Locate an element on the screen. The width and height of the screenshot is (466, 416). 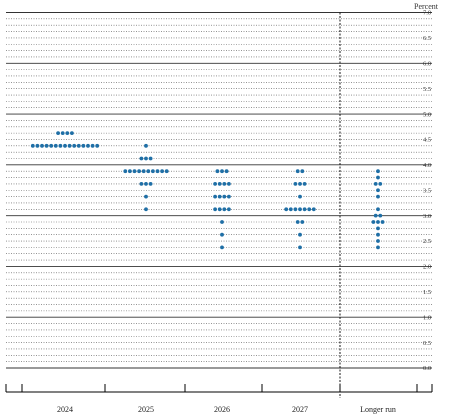
y-tick-label: 1.5 is located at coordinates (427, 292).